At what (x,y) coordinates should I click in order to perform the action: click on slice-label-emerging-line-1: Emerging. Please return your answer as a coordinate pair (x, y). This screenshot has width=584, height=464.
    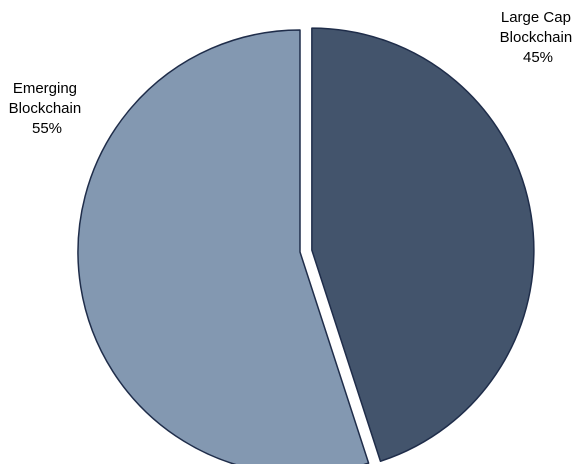
    Looking at the image, I should click on (45, 88).